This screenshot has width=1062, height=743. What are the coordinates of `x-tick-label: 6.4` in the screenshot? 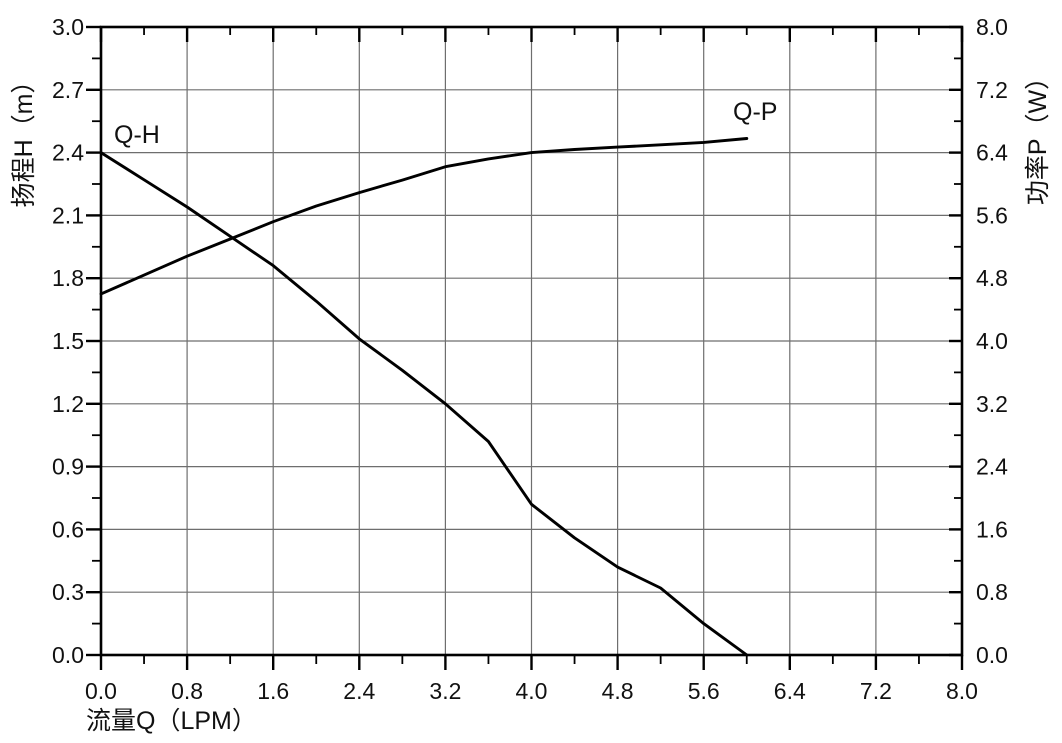 It's located at (790, 691).